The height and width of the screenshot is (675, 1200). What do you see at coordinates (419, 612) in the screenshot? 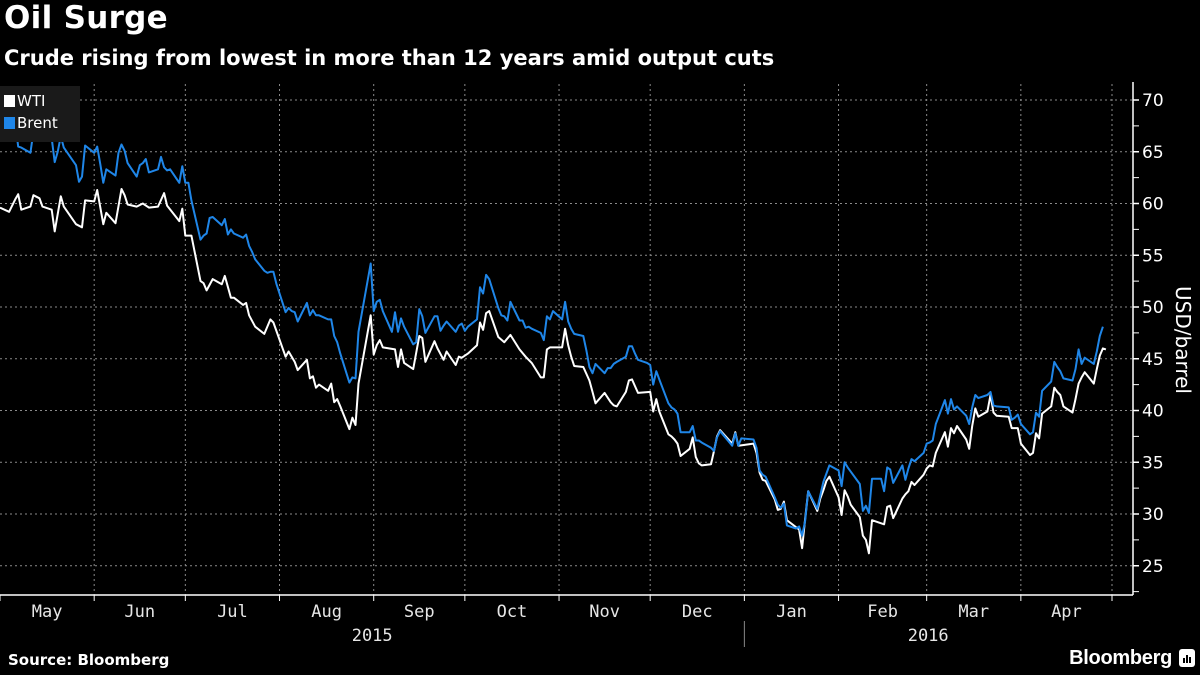
I see `x-tick-label: Sep` at bounding box center [419, 612].